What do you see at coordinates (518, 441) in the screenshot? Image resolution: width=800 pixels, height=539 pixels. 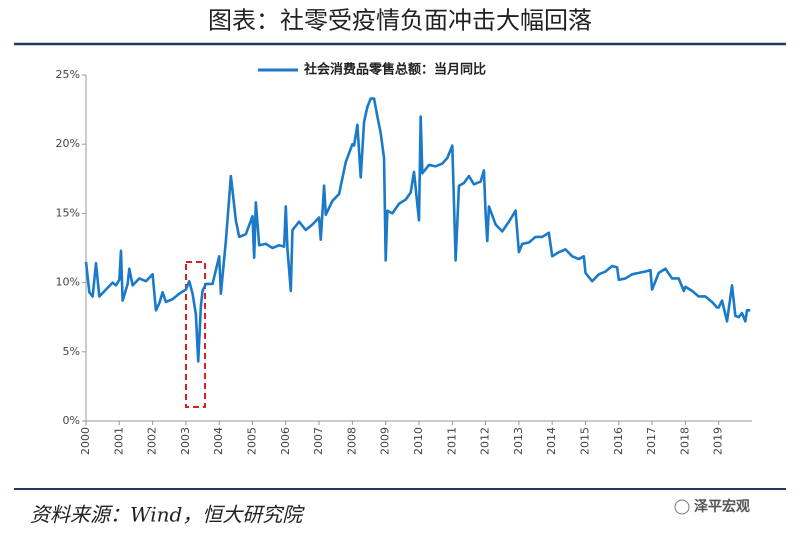 I see `x-tick-label: 2013` at bounding box center [518, 441].